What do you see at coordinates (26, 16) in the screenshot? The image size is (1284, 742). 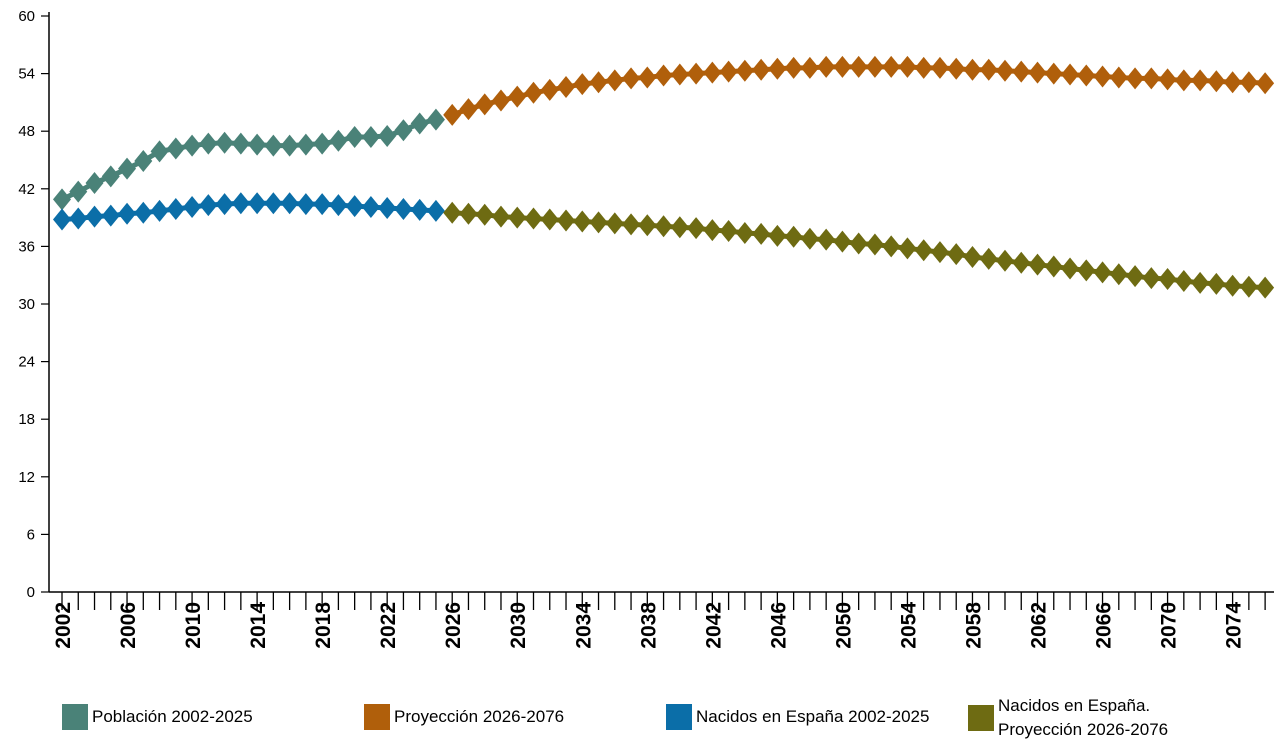 I see `y-tick-label: 60` at bounding box center [26, 16].